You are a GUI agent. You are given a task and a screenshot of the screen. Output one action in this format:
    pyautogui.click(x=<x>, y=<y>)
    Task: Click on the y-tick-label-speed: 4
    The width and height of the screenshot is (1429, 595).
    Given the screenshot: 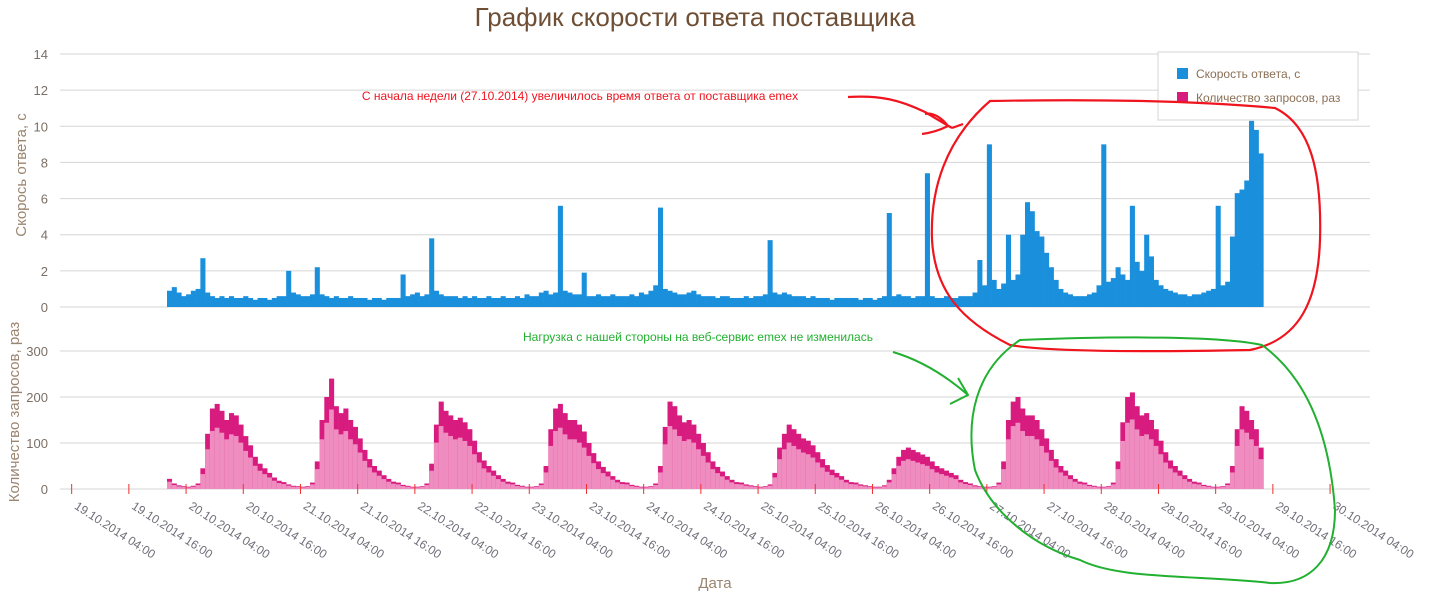 What is the action you would take?
    pyautogui.click(x=44, y=235)
    